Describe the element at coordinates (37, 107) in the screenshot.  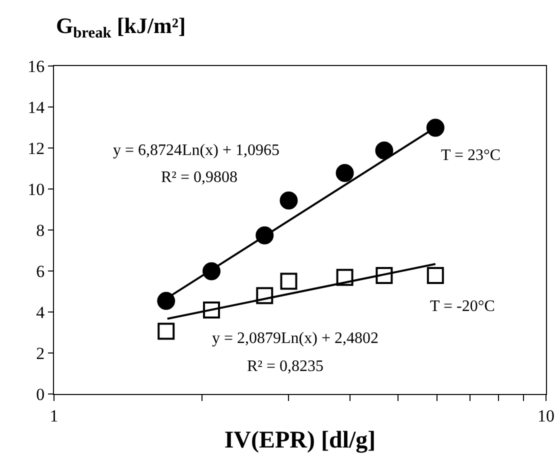
I see `y-tick-label: 14` at that location.